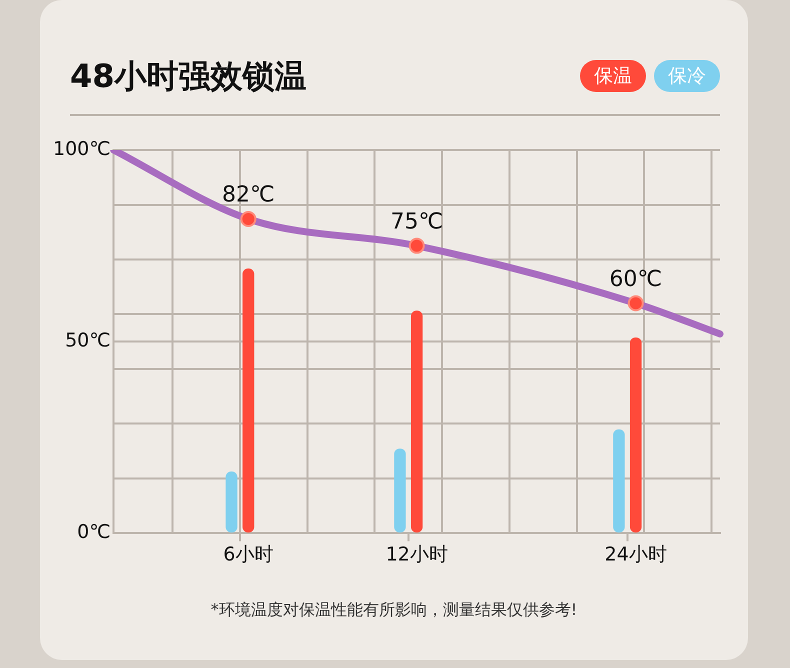 This screenshot has height=668, width=790. Describe the element at coordinates (417, 222) in the screenshot. I see `data-label: 75℃` at that location.